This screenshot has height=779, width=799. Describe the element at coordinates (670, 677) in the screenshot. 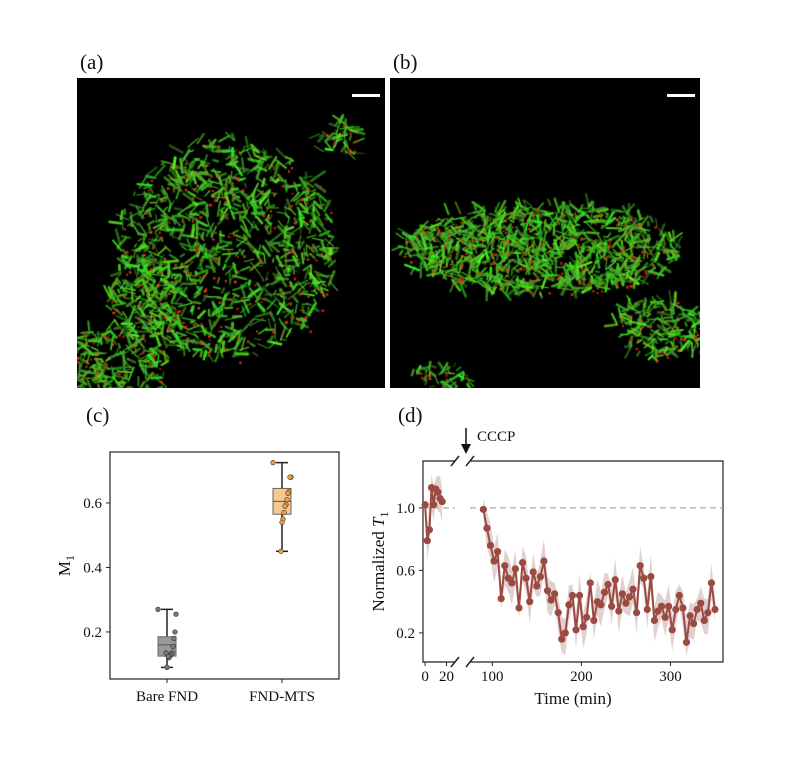

I see `x-tick-label-d: 300` at that location.